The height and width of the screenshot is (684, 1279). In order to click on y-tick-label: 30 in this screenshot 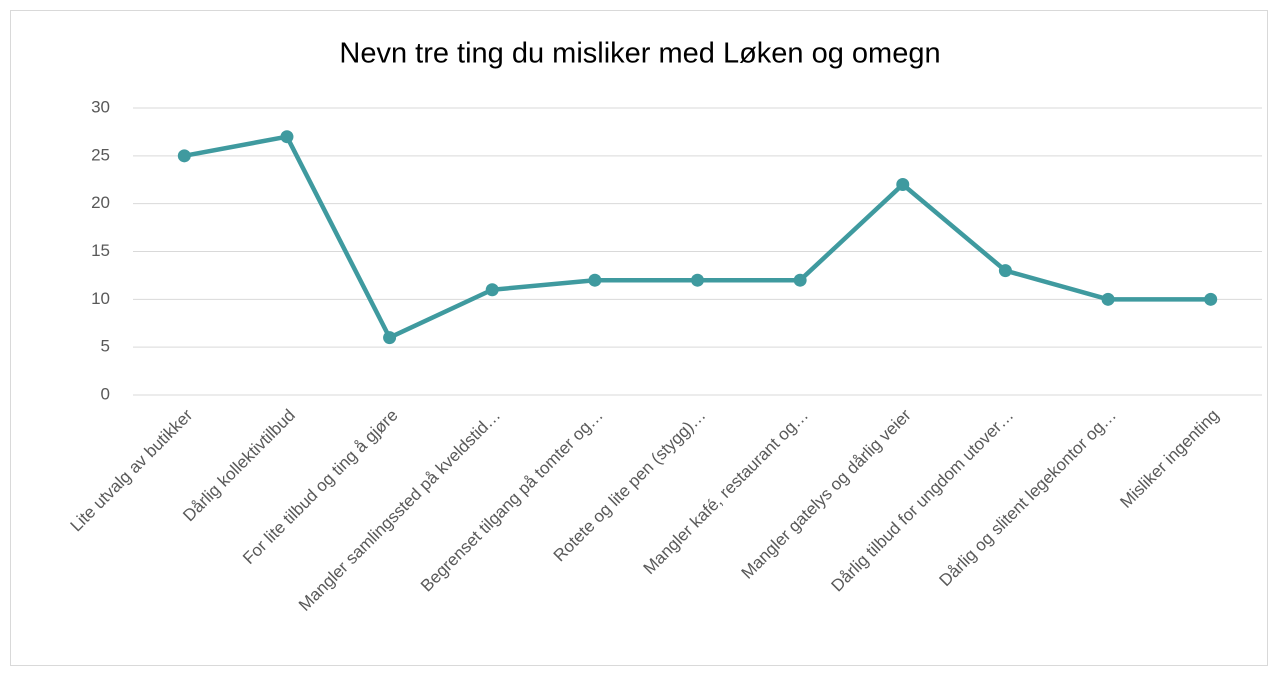, I will do `click(100, 106)`.